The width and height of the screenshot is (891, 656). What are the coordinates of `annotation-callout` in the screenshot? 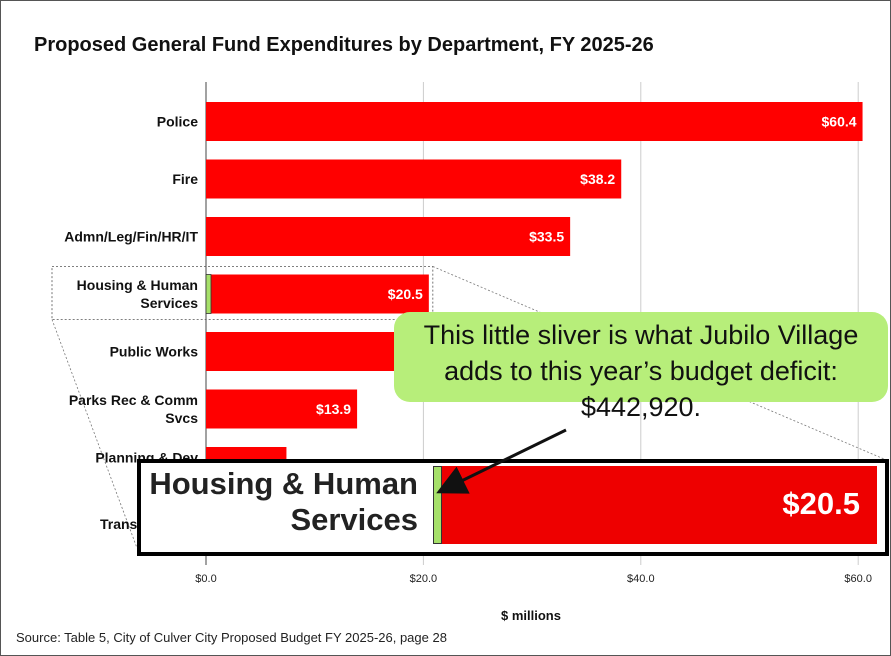 It's located at (641, 357).